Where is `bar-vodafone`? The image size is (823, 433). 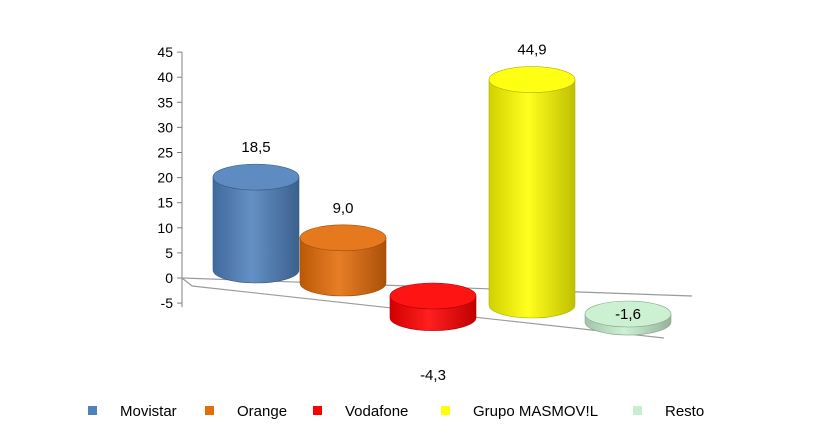 bar-vodafone is located at coordinates (433, 306).